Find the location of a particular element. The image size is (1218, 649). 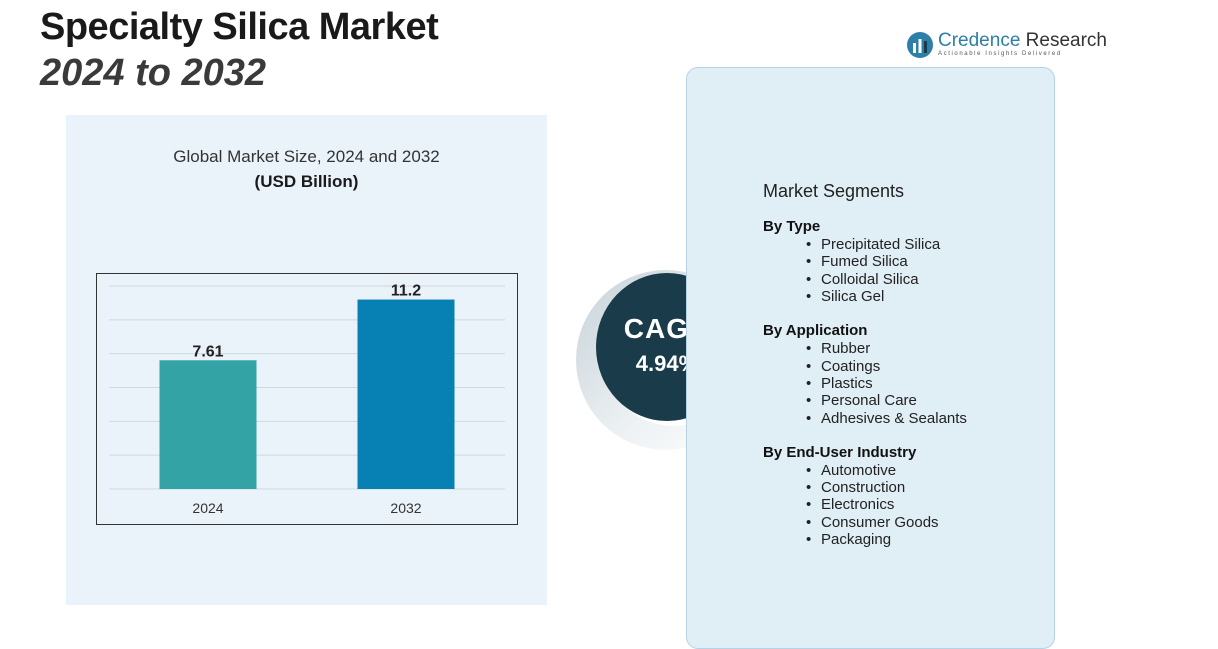

segment-item: • Precipitated Silica is located at coordinates (873, 244).